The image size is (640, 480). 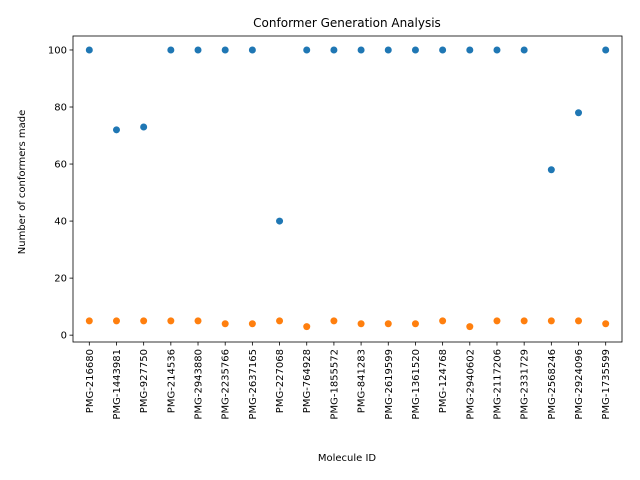 What do you see at coordinates (60, 279) in the screenshot?
I see `y-tick-label: 20` at bounding box center [60, 279].